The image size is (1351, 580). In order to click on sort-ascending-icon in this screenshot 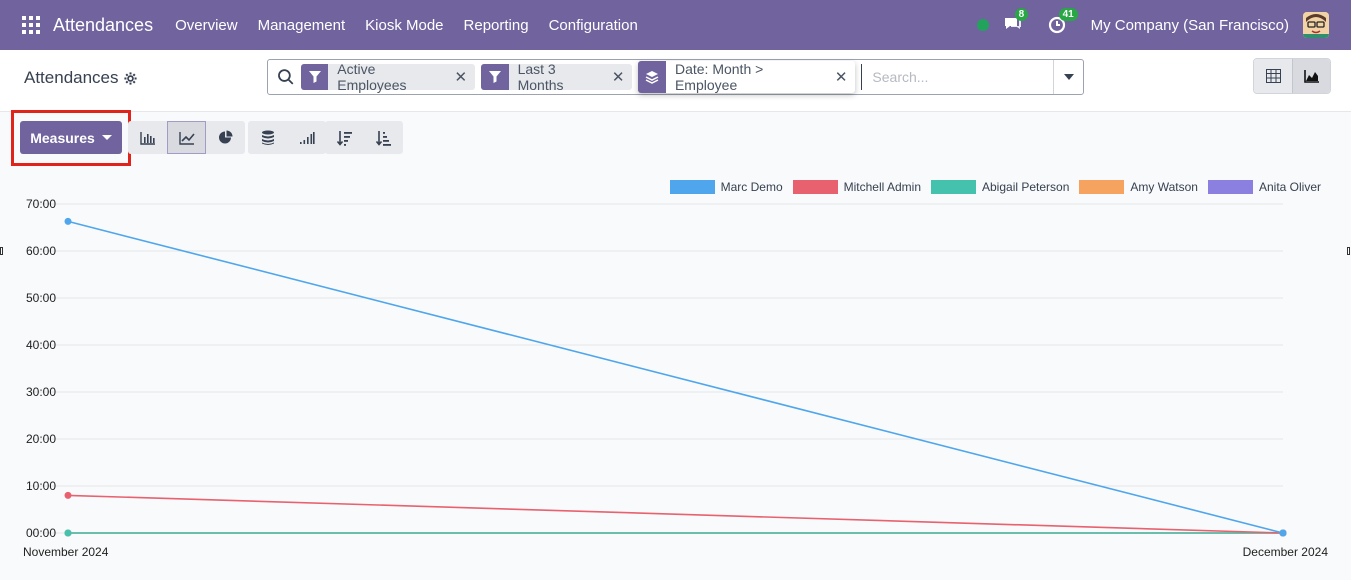, I will do `click(383, 138)`.